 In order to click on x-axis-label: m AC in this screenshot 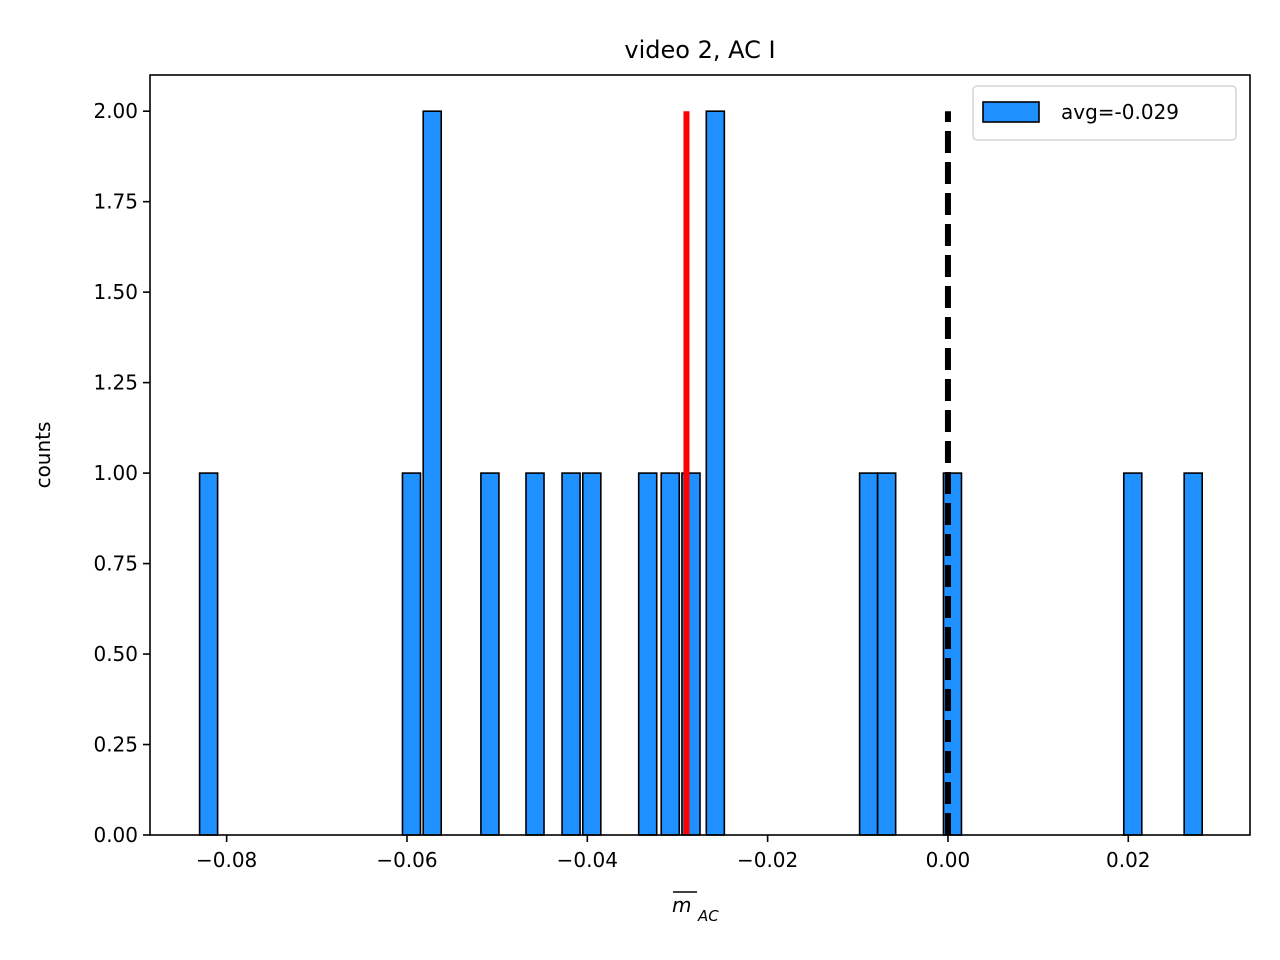, I will do `click(695, 908)`.